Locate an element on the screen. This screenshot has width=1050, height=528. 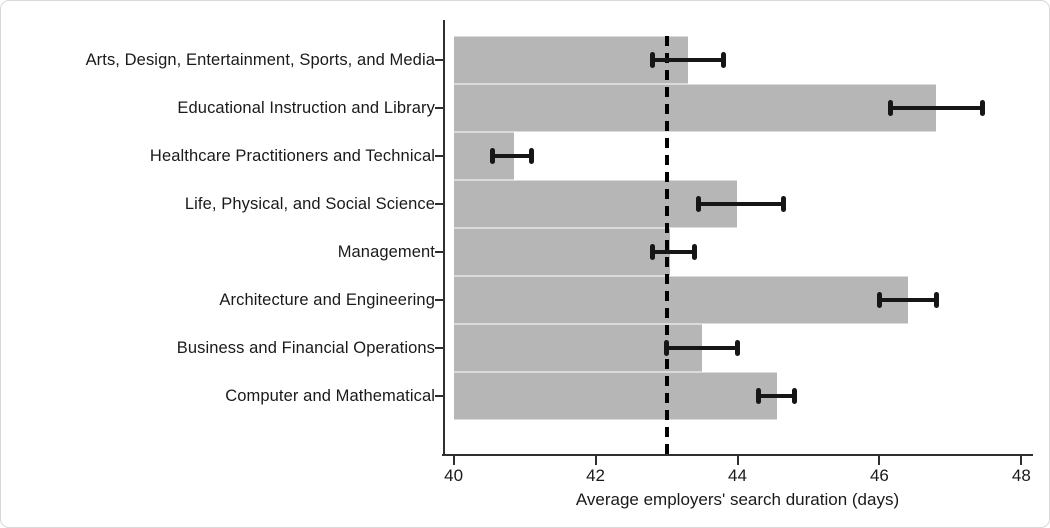
x-tick-label: 42 is located at coordinates (596, 475).